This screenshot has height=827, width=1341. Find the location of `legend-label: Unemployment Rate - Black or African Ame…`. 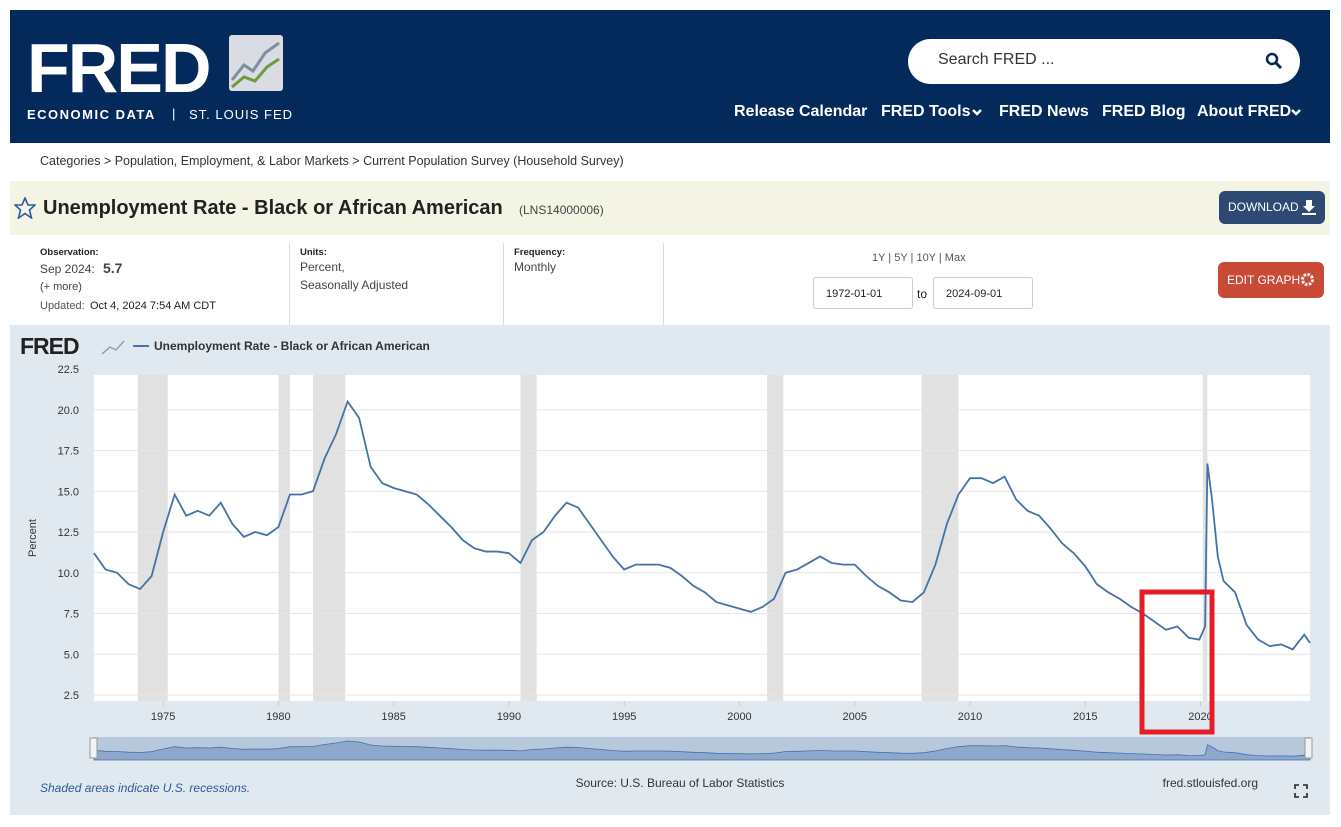

legend-label: Unemployment Rate - Black or African Ame… is located at coordinates (292, 346).